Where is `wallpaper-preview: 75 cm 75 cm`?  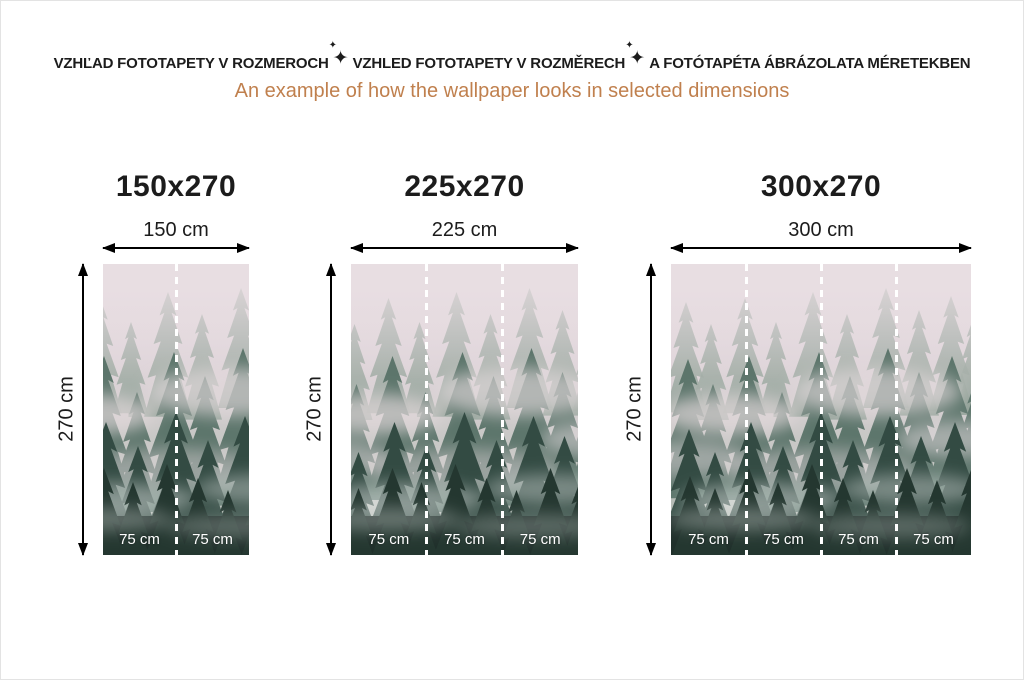 wallpaper-preview: 75 cm 75 cm is located at coordinates (176, 409).